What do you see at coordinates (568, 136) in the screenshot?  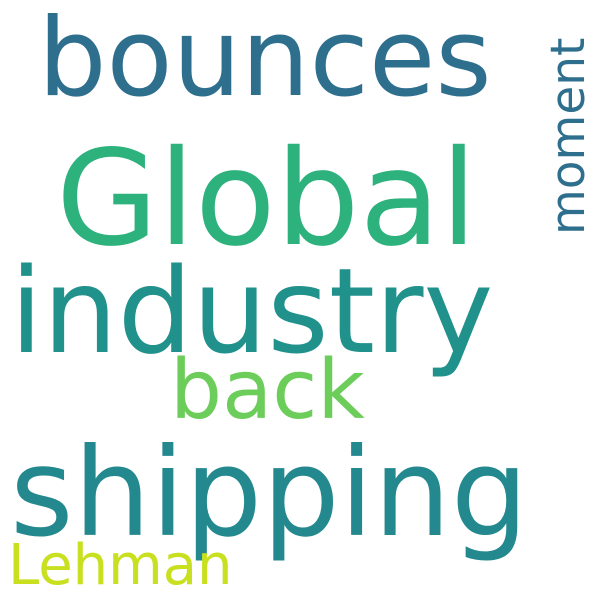 I see `word-moment: moment` at bounding box center [568, 136].